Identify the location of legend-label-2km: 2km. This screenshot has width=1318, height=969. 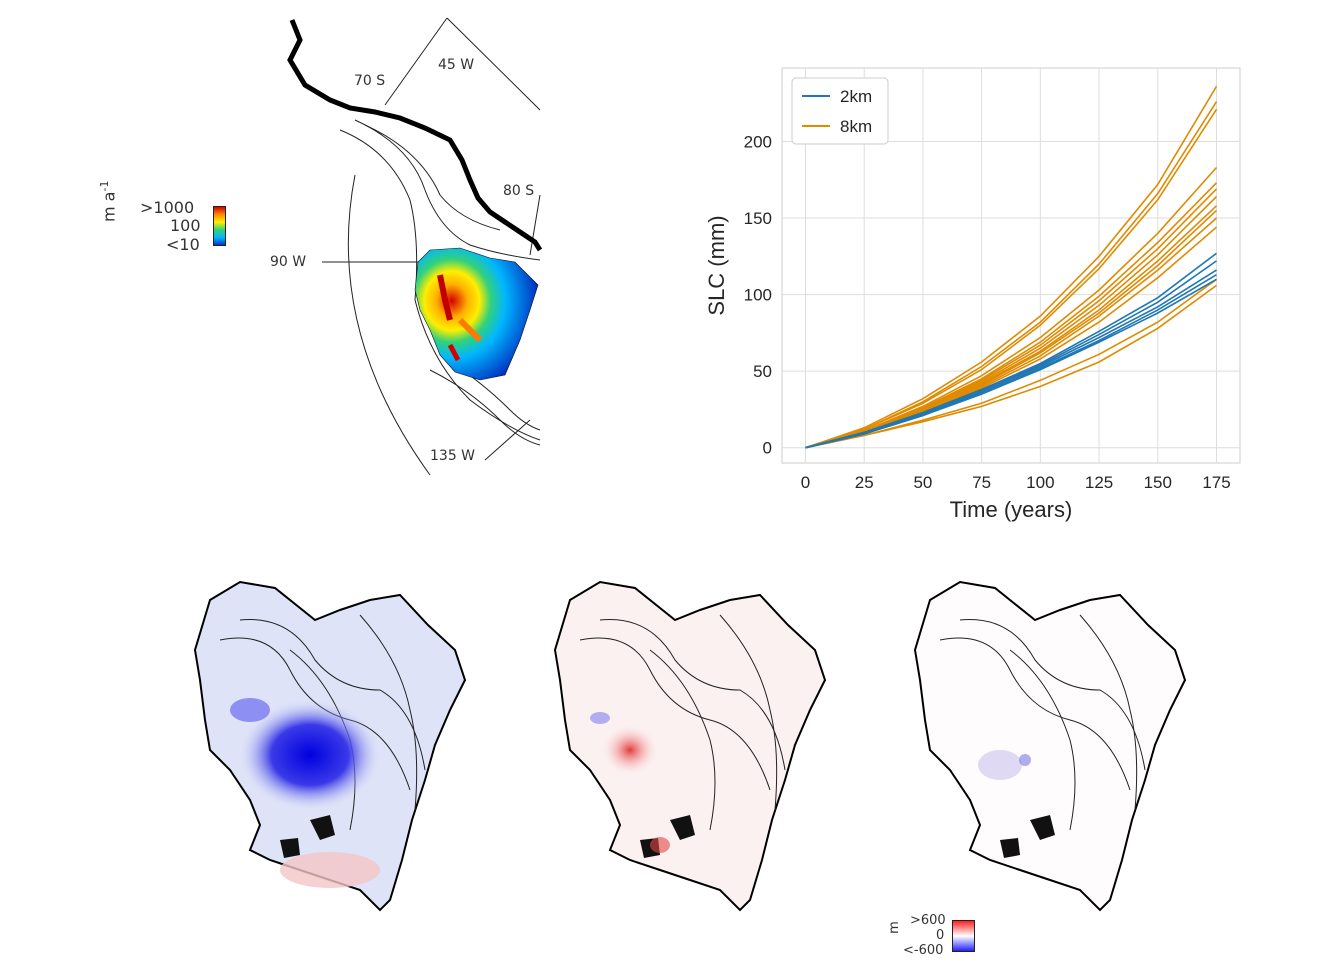
(856, 96).